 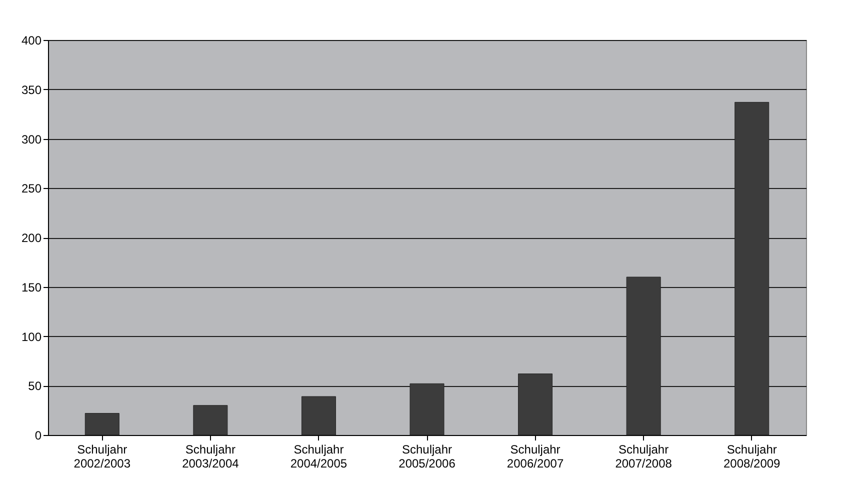 I want to click on x-tick-label: Schuljahr 2002/2003, so click(x=102, y=456).